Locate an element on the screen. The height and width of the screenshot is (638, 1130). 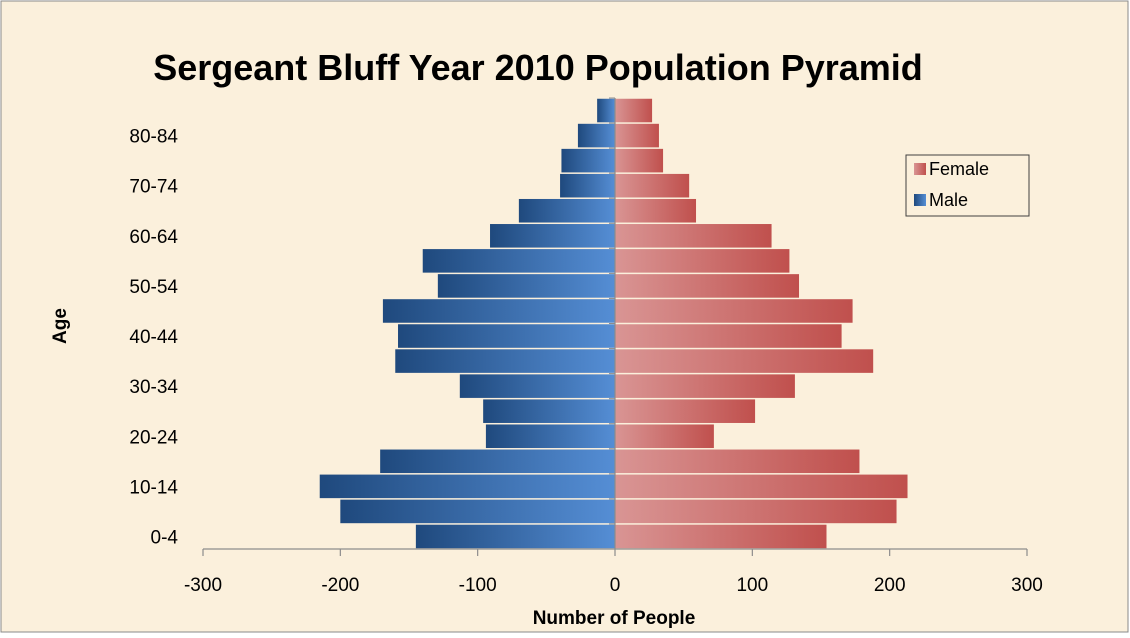
y-tick-label: 70-74 is located at coordinates (153, 187).